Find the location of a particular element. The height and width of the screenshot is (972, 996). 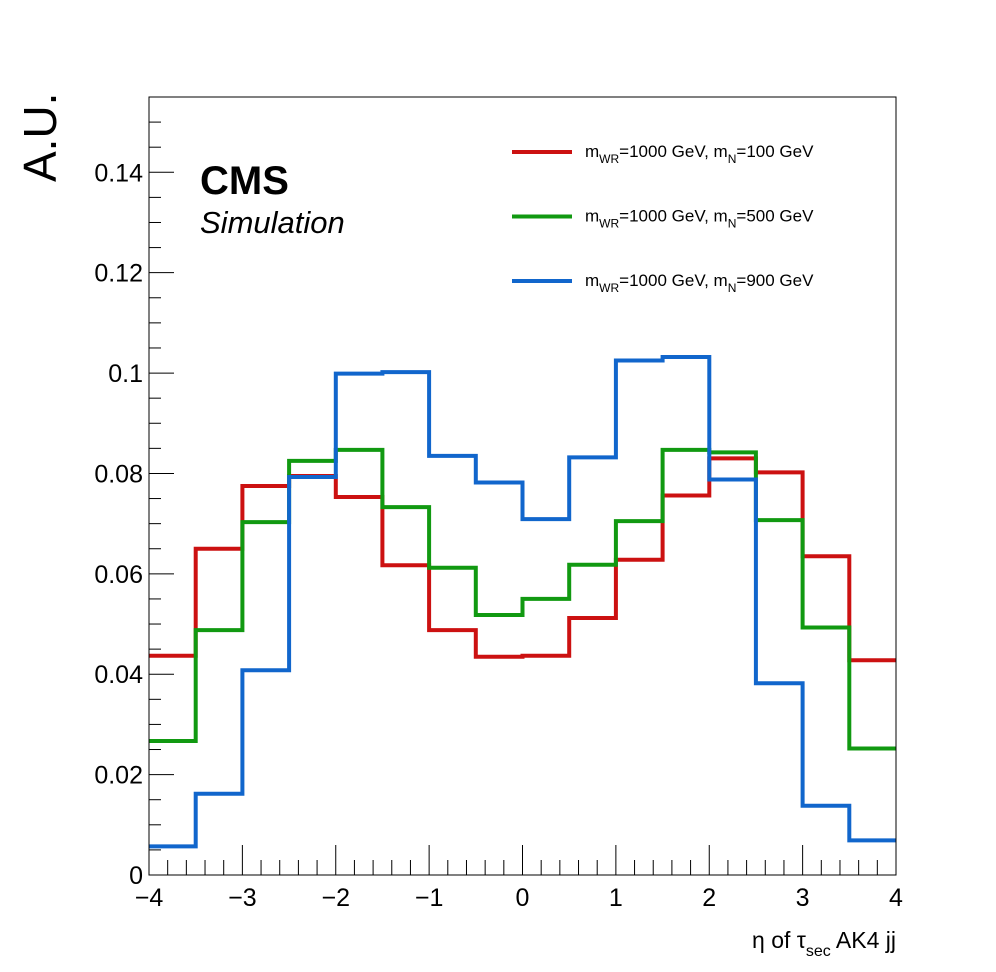

cms-label: CMS is located at coordinates (244, 181).